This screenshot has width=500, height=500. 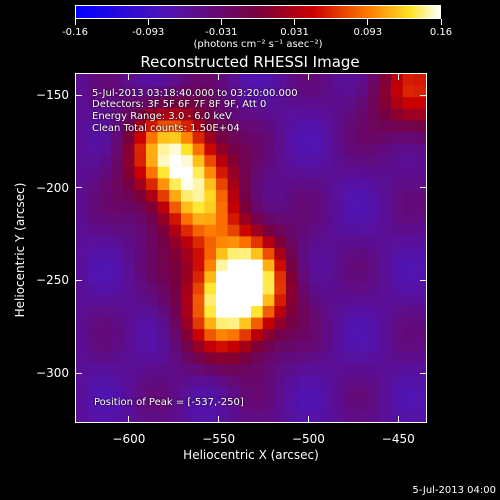 What do you see at coordinates (423, 188) in the screenshot?
I see `y-tick-mark` at bounding box center [423, 188].